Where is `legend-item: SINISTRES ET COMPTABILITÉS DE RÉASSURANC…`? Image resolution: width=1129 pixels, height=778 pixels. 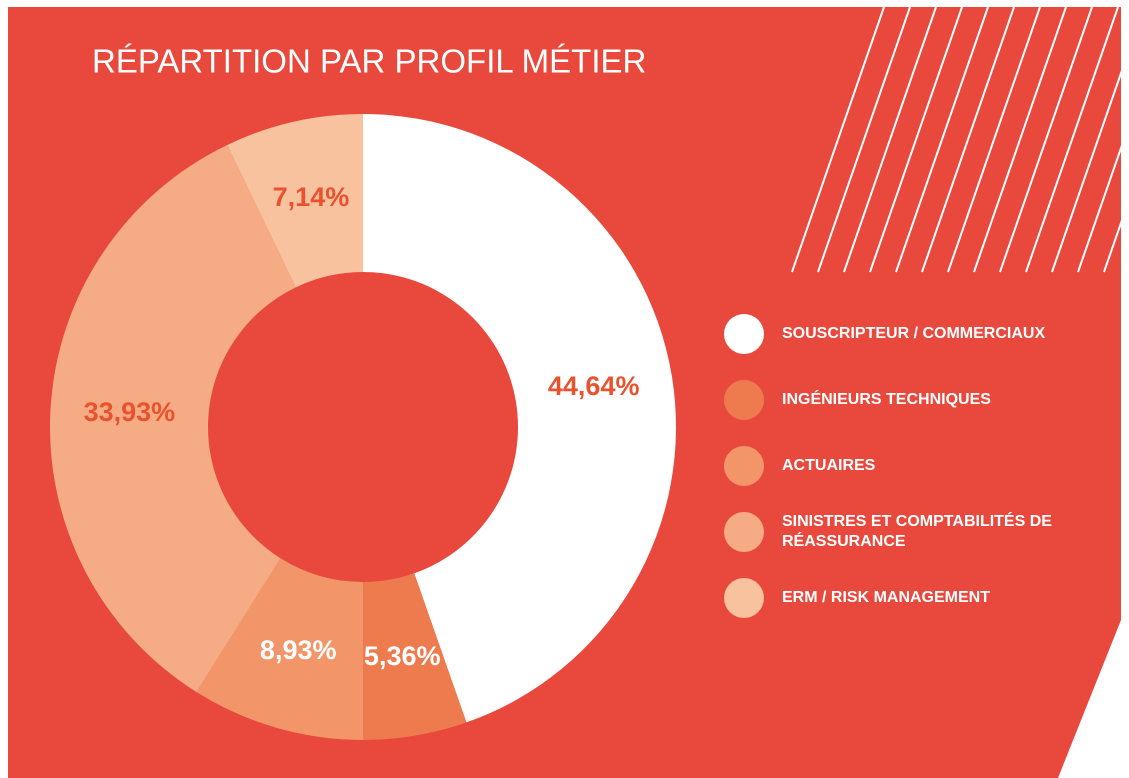
legend-item: SINISTRES ET COMPTABILITÉS DE RÉASSURANC… is located at coordinates (924, 532).